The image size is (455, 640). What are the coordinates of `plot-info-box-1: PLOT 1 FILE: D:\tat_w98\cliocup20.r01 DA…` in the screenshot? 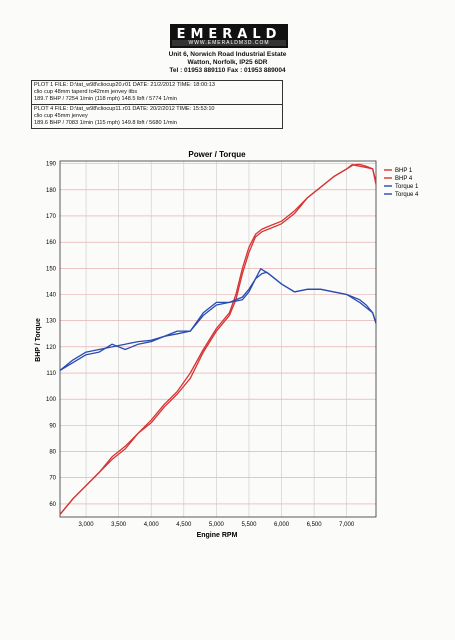 It's located at (157, 92).